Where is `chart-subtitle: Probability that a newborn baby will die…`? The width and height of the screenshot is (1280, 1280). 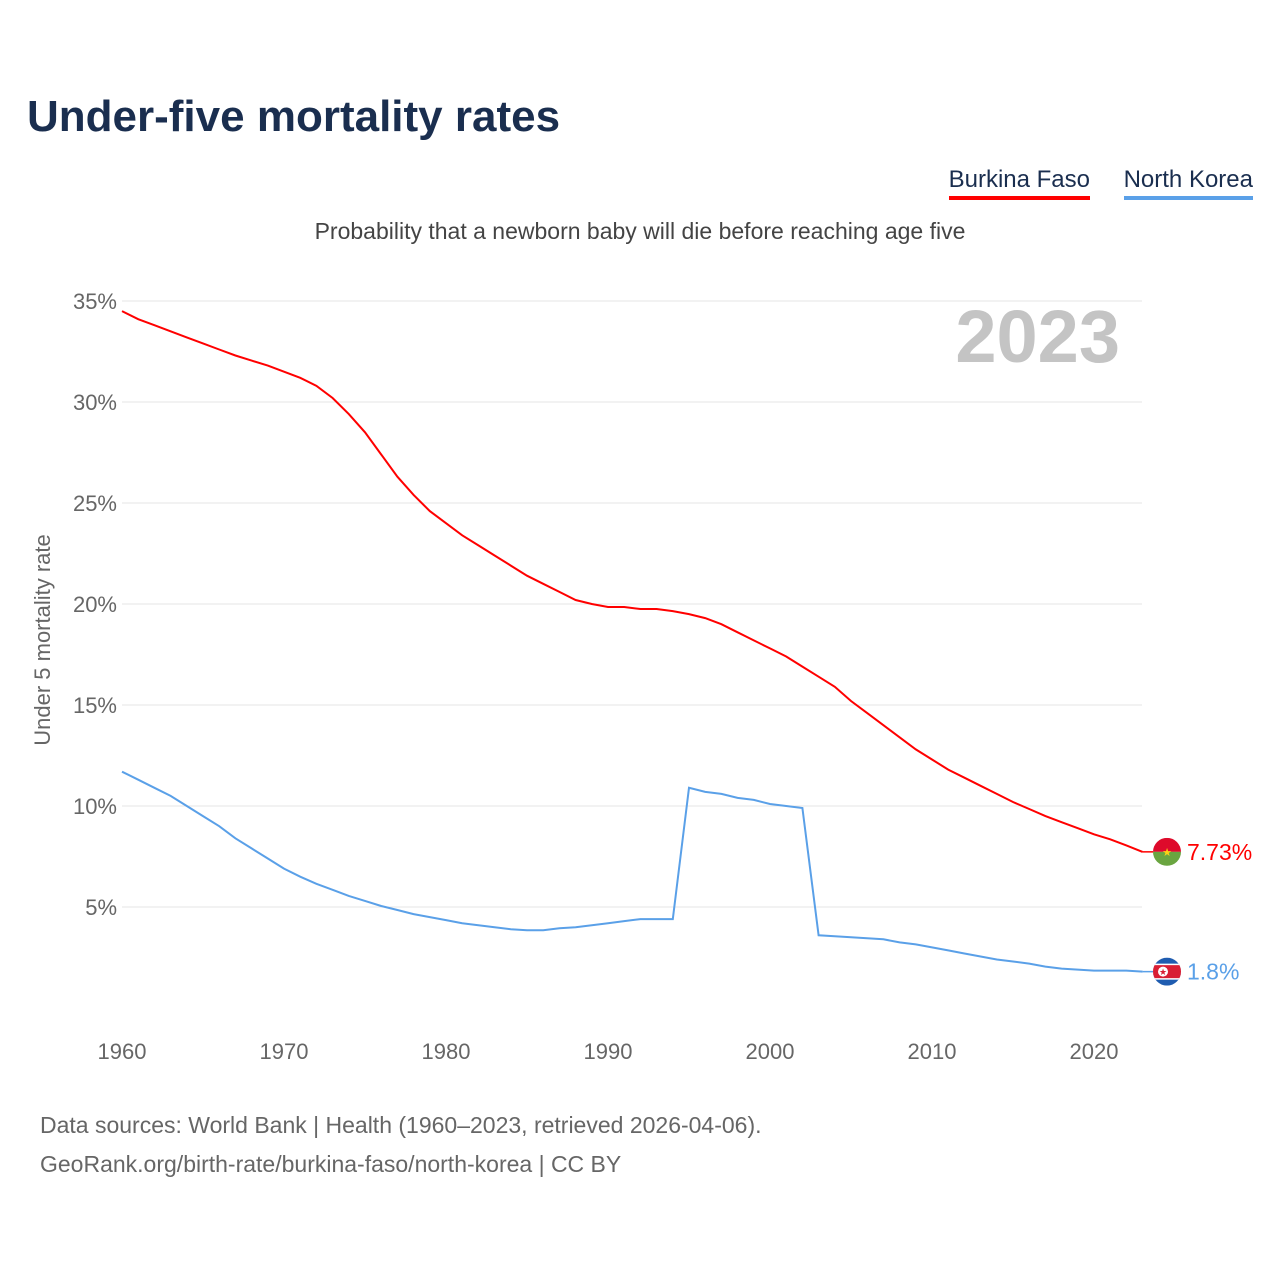
chart-subtitle: Probability that a newborn baby will die… is located at coordinates (640, 231).